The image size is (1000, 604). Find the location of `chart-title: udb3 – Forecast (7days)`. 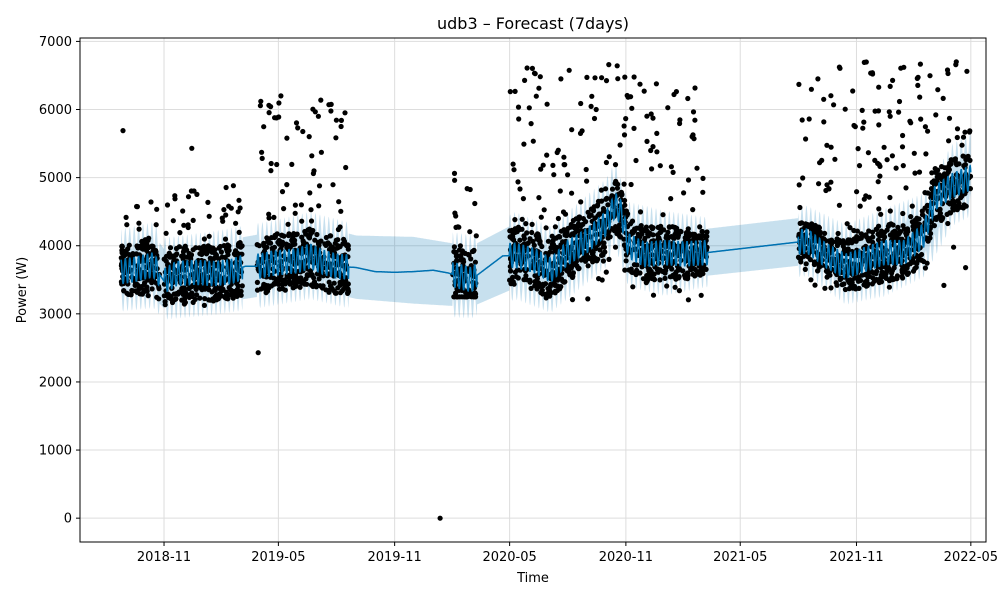

chart-title: udb3 – Forecast (7days) is located at coordinates (533, 23).